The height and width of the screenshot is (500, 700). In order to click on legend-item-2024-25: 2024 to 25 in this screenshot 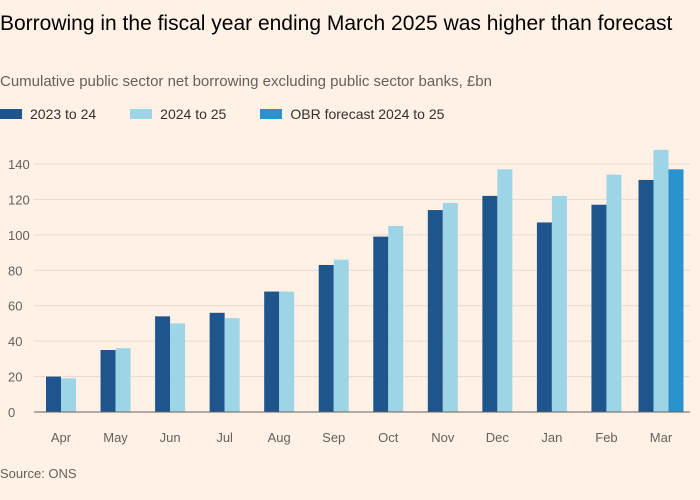, I will do `click(178, 114)`.